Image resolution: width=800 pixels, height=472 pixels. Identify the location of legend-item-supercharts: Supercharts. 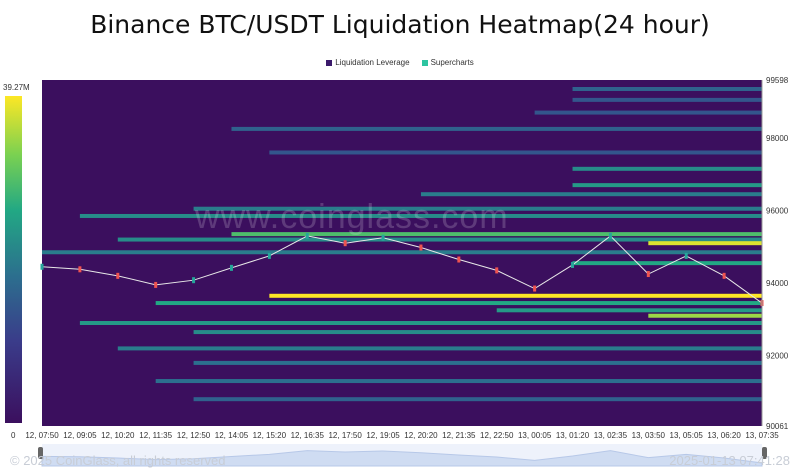
(447, 62).